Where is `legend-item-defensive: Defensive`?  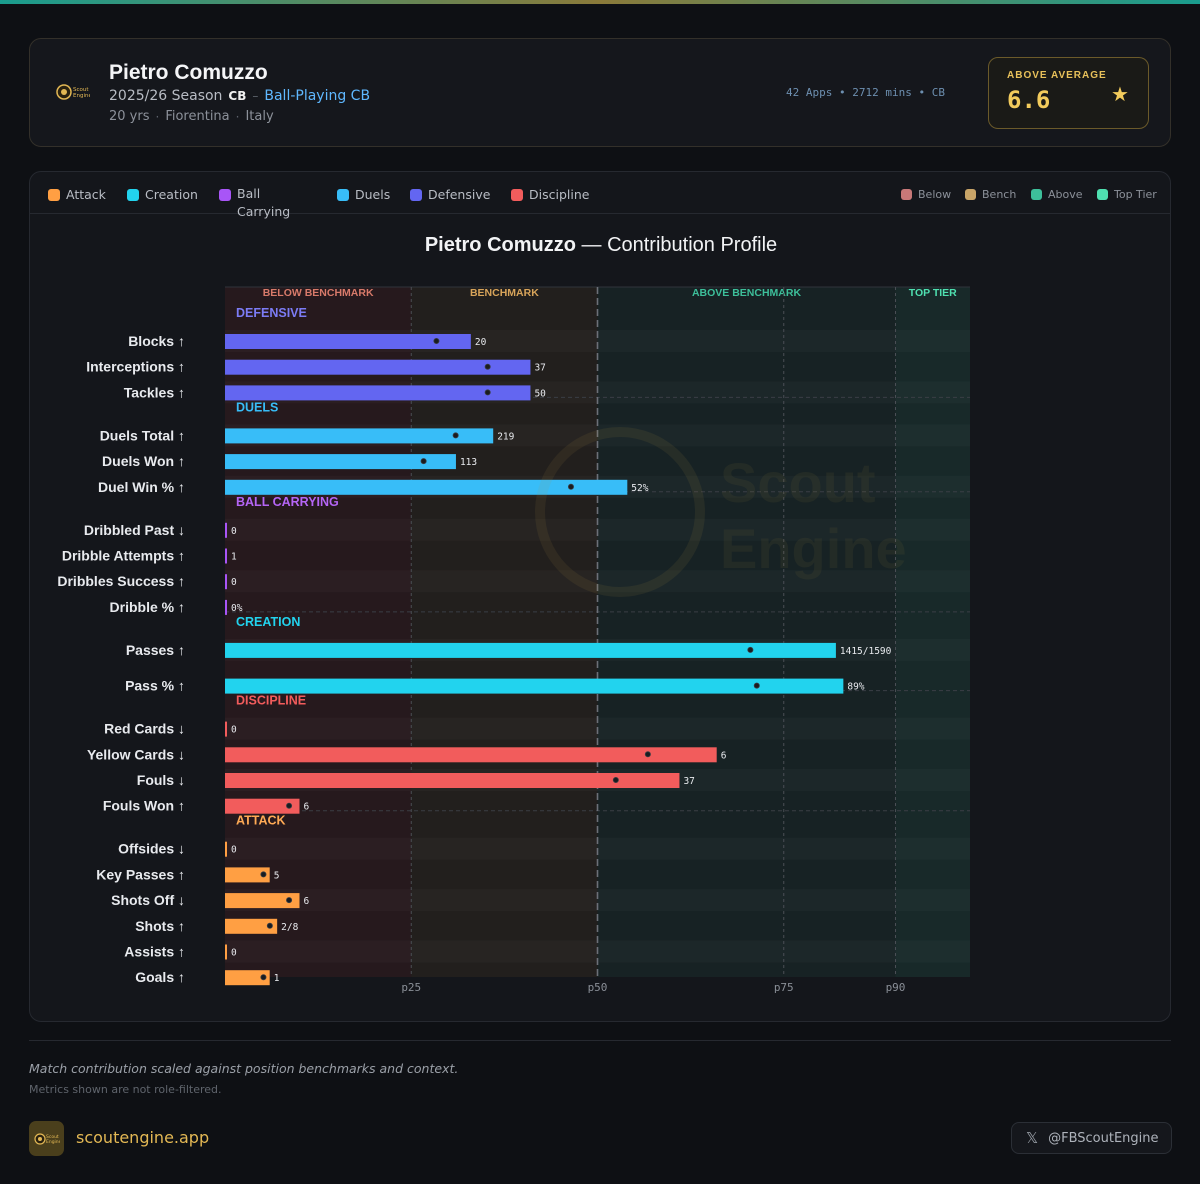
legend-item-defensive: Defensive is located at coordinates (450, 194).